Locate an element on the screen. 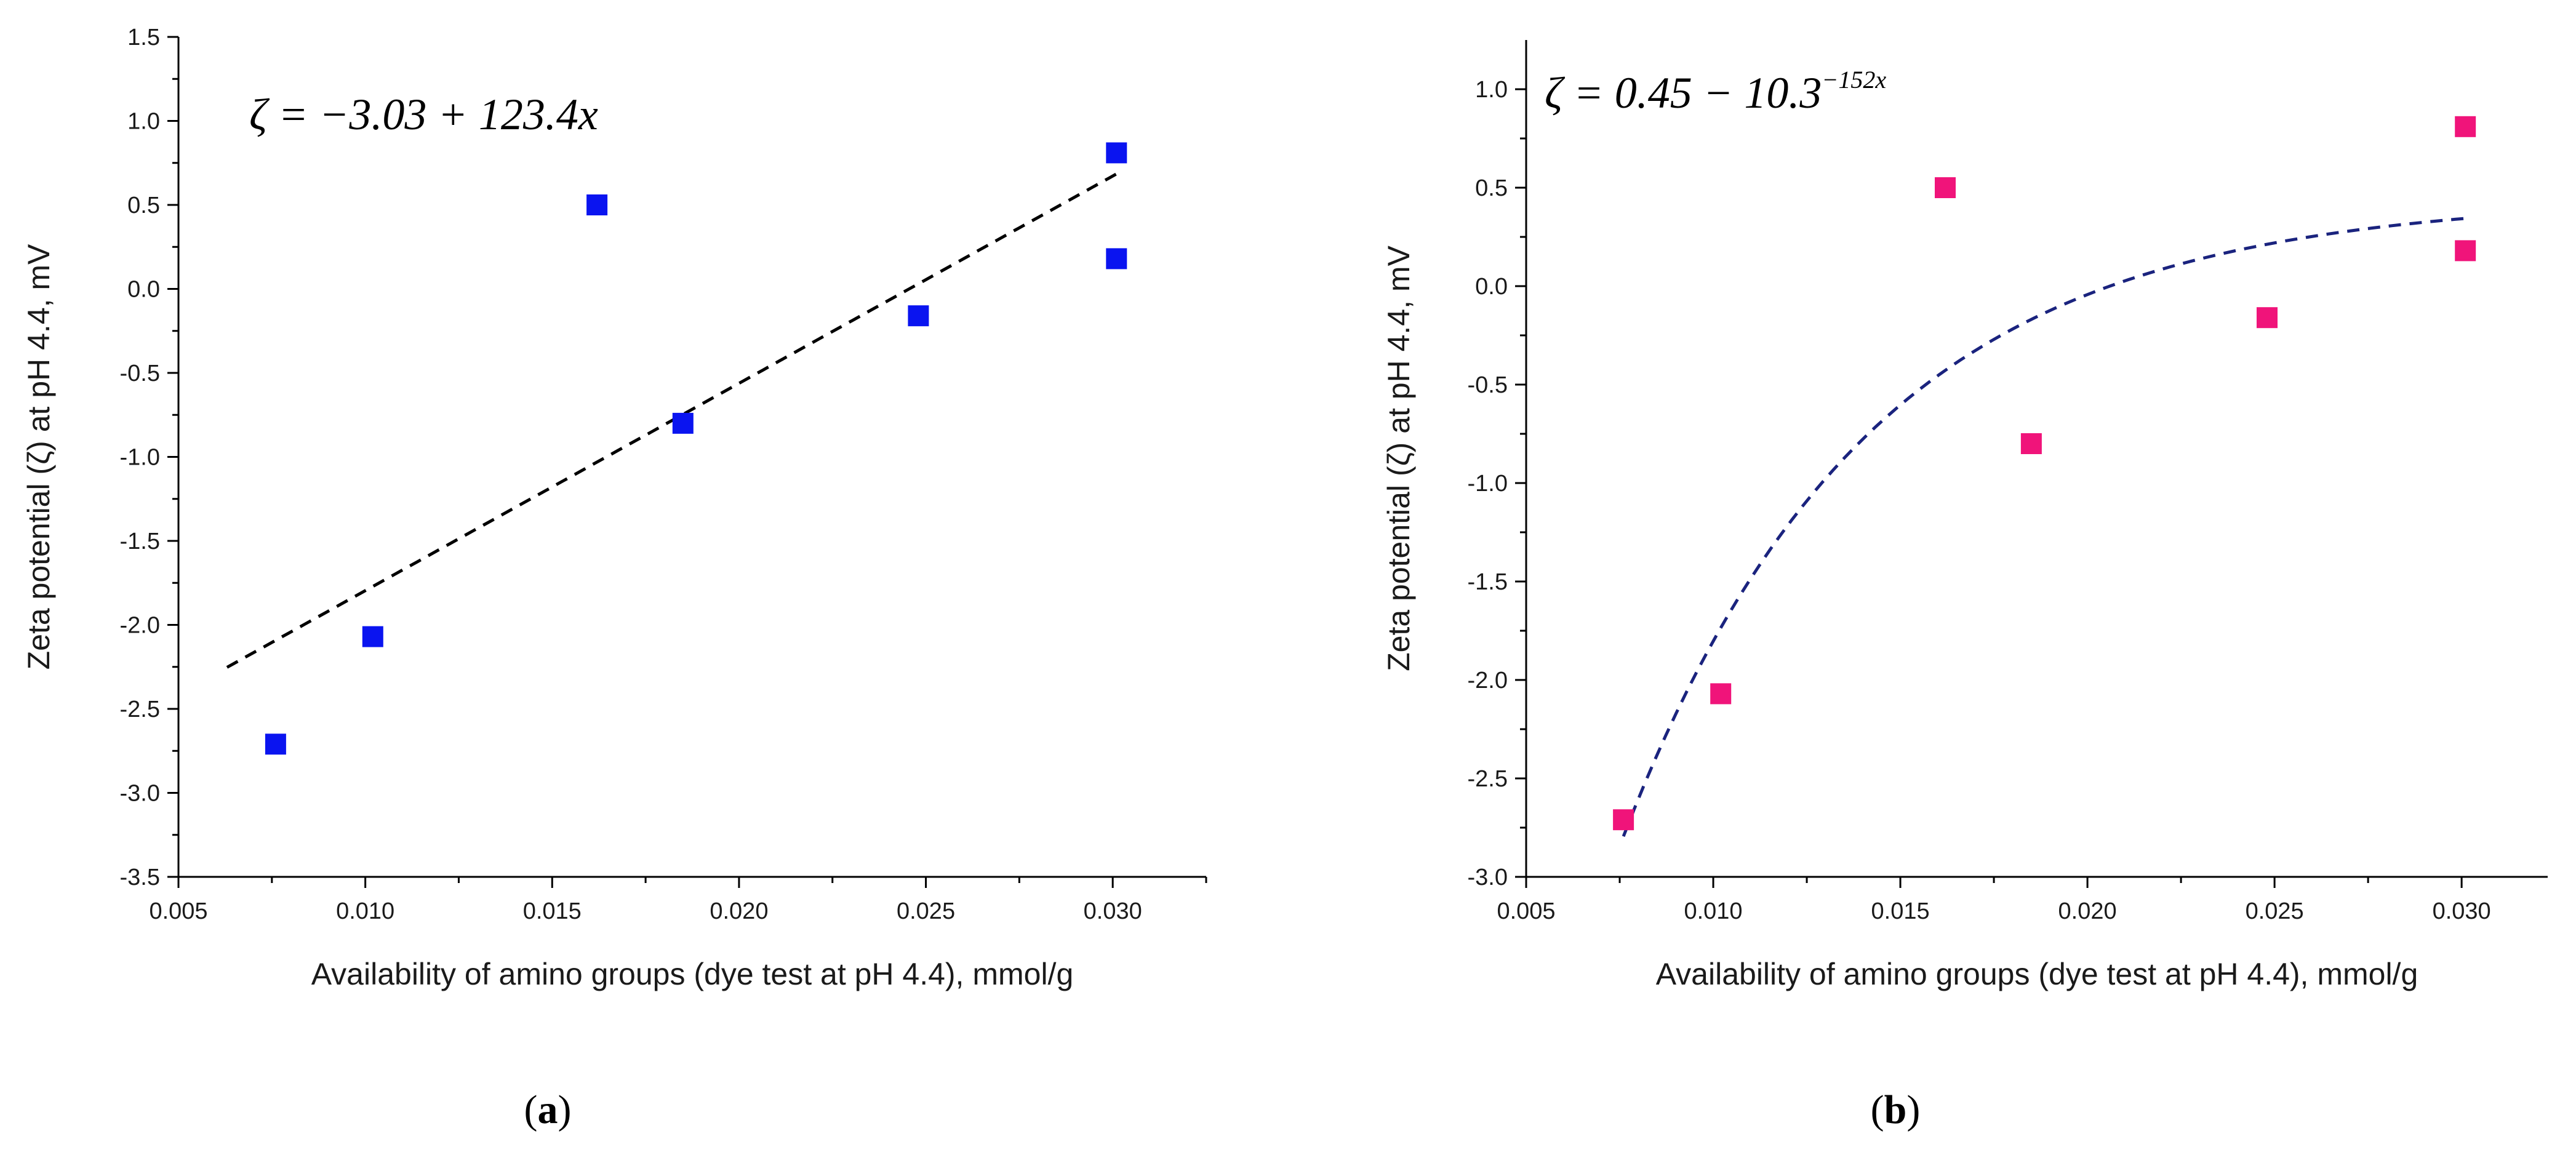  y-tick-label: 1.5 is located at coordinates (143, 37).